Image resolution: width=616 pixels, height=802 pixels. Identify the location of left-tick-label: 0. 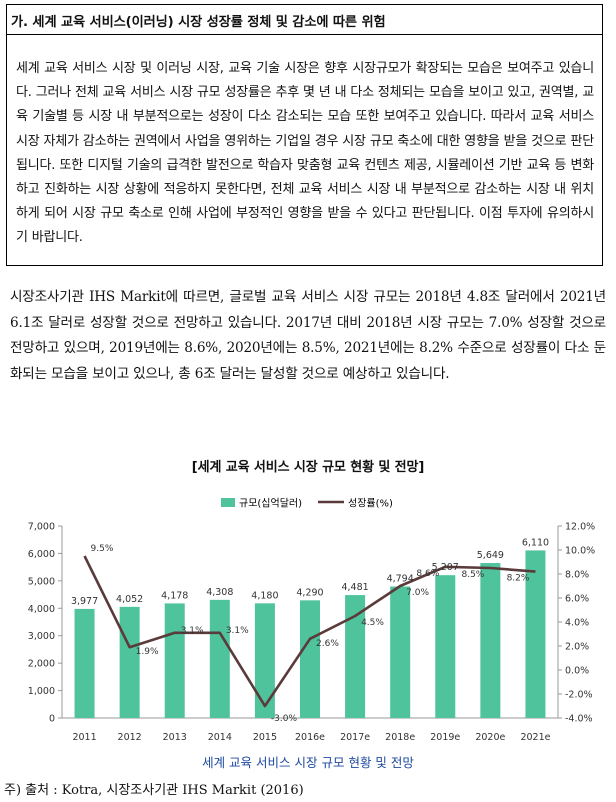
(52, 719).